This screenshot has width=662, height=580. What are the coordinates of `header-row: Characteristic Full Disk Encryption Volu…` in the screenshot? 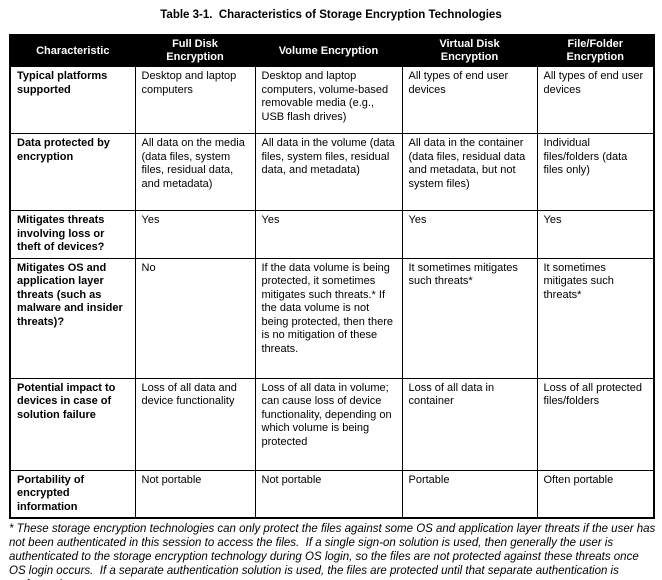 It's located at (332, 50).